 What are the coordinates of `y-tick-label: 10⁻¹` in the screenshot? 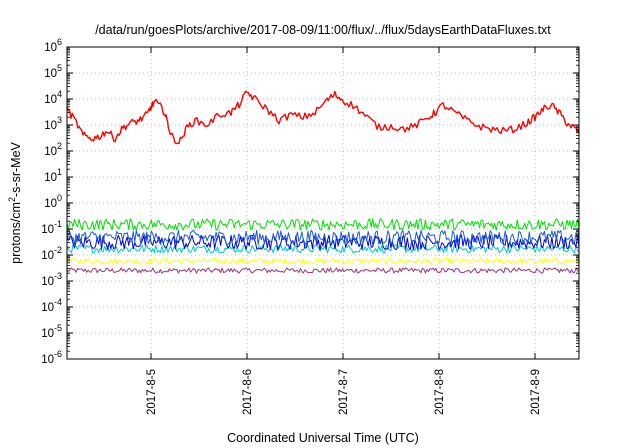 It's located at (51, 227).